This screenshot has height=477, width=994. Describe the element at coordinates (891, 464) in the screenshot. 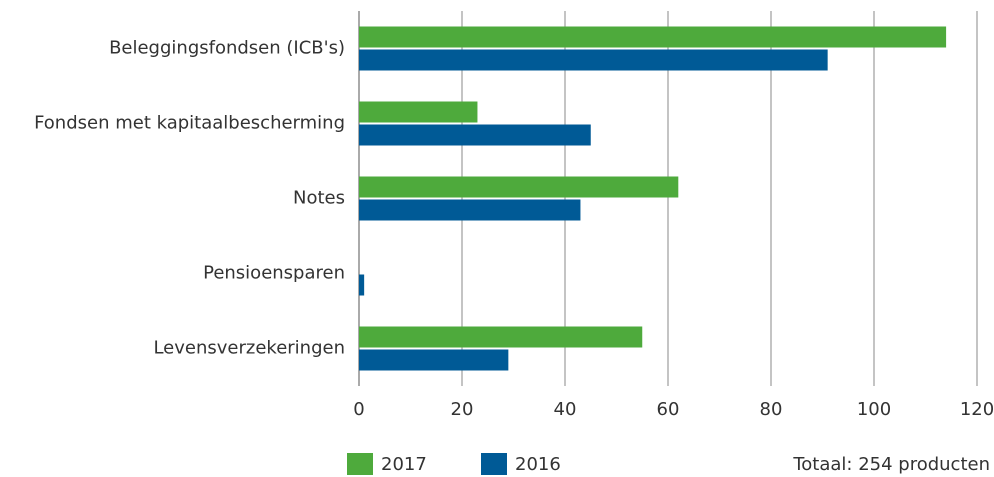

I see `annotation: Totaal: 254 producten` at that location.